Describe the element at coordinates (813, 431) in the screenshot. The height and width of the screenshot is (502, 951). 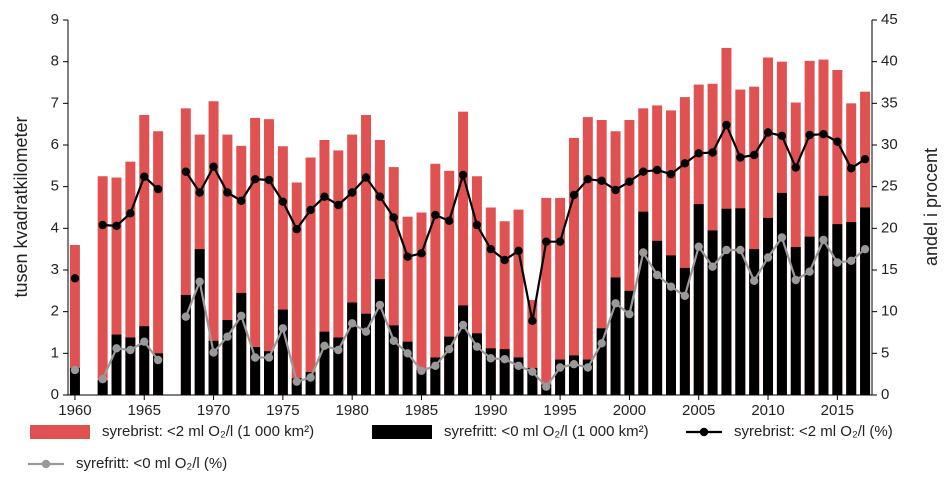
I see `legend-label: syrebrist: <2 ml O₂/l (%)` at that location.